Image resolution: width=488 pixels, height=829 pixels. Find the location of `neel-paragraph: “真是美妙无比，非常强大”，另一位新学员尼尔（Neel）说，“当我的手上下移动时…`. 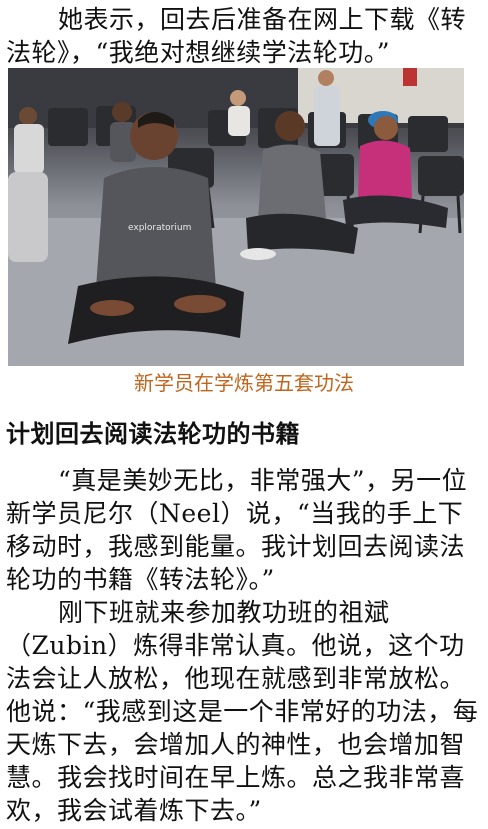

neel-paragraph: “真是美妙无比，非常强大”，另一位新学员尼尔（Neel）说，“当我的手上下移动时… is located at coordinates (237, 530).